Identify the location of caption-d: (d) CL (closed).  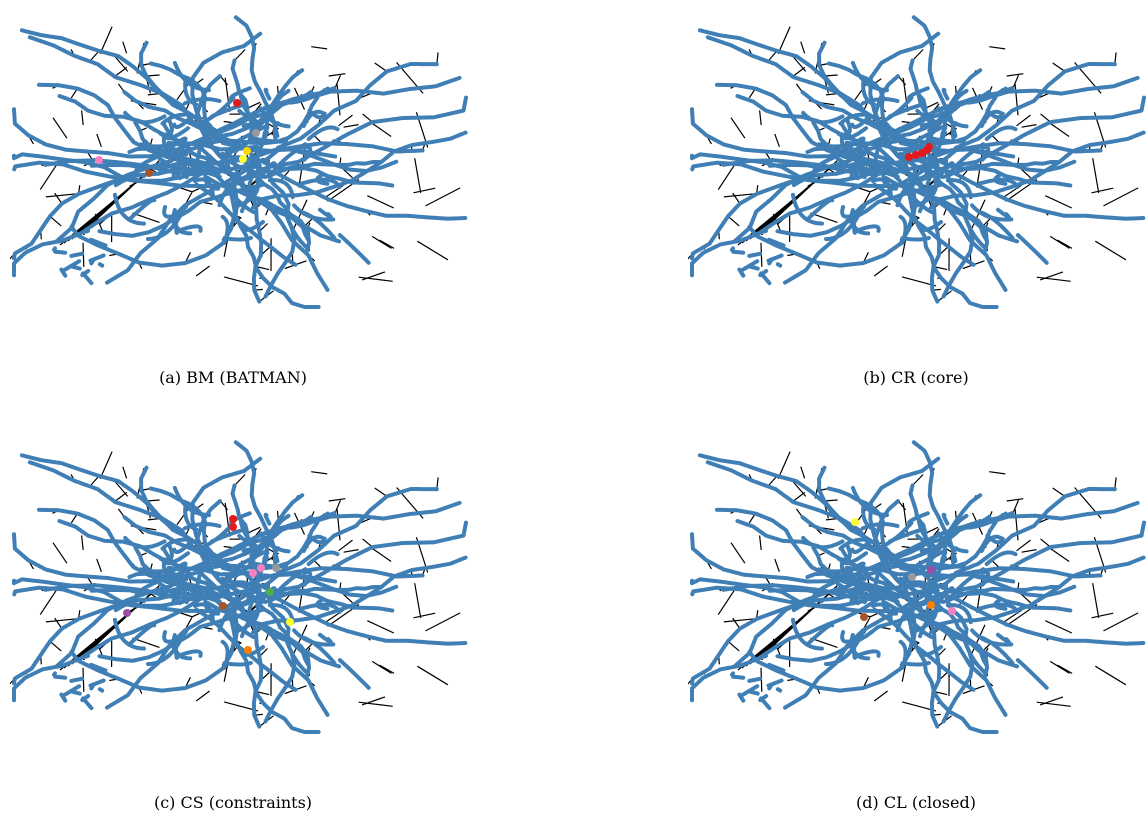
(916, 802).